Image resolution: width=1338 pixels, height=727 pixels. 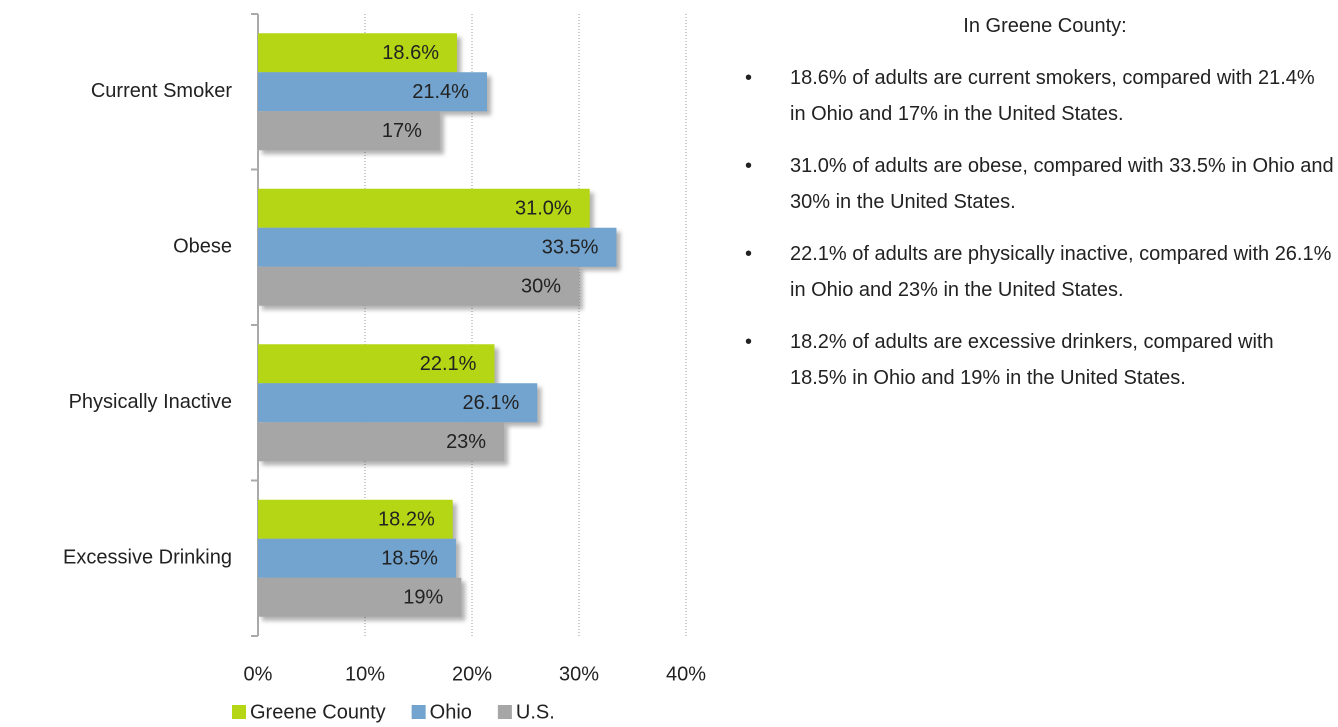 I want to click on value-label: 26.1%, so click(x=491, y=403).